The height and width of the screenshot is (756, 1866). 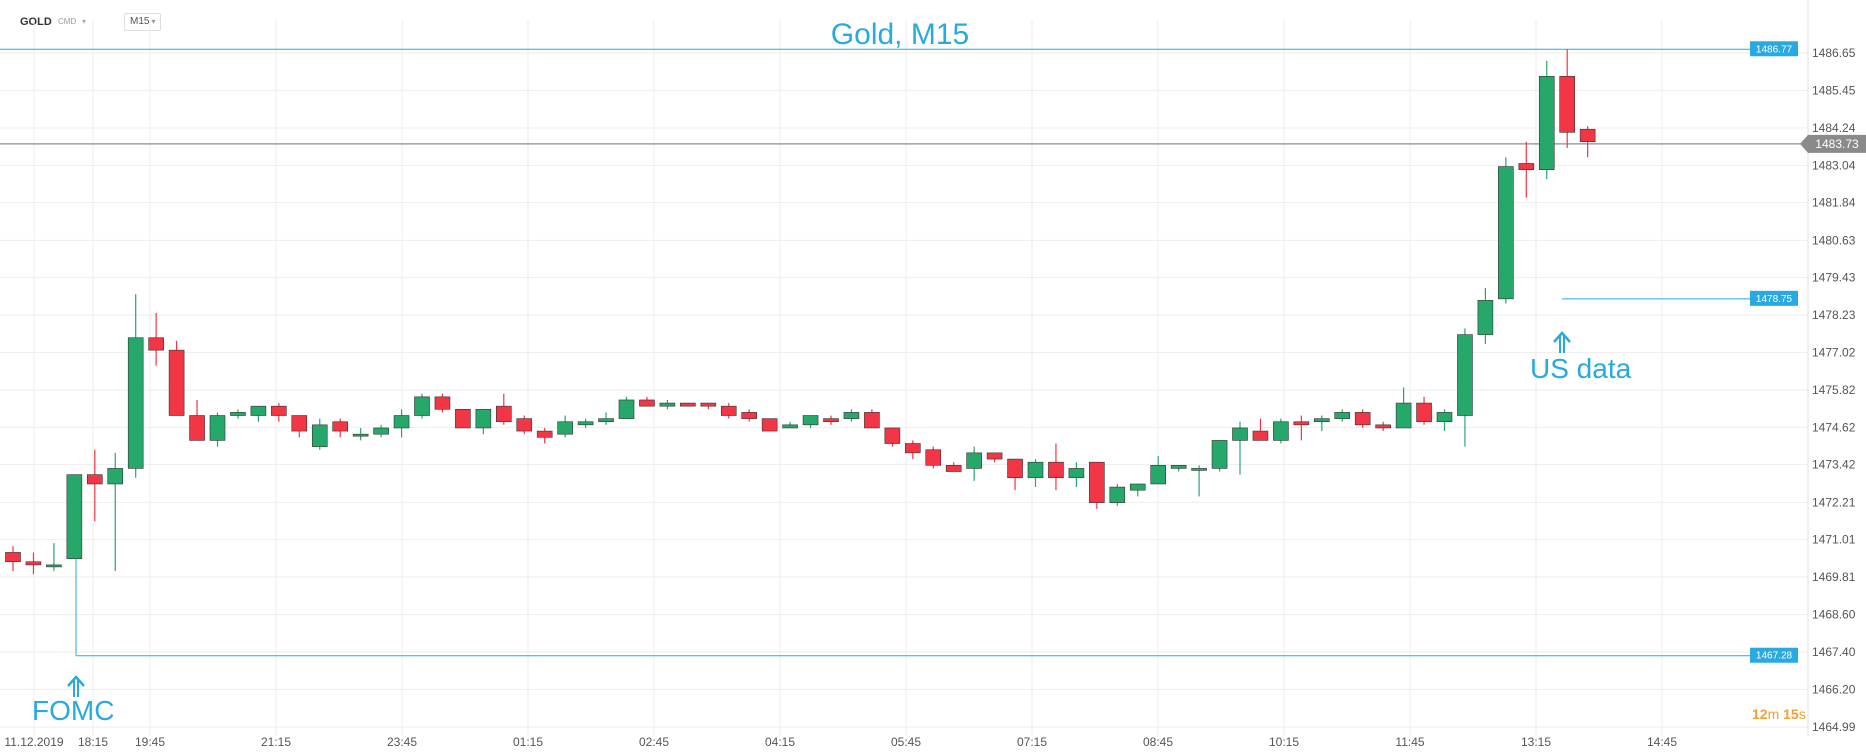 I want to click on timer-seconds-unit: s, so click(x=1802, y=714).